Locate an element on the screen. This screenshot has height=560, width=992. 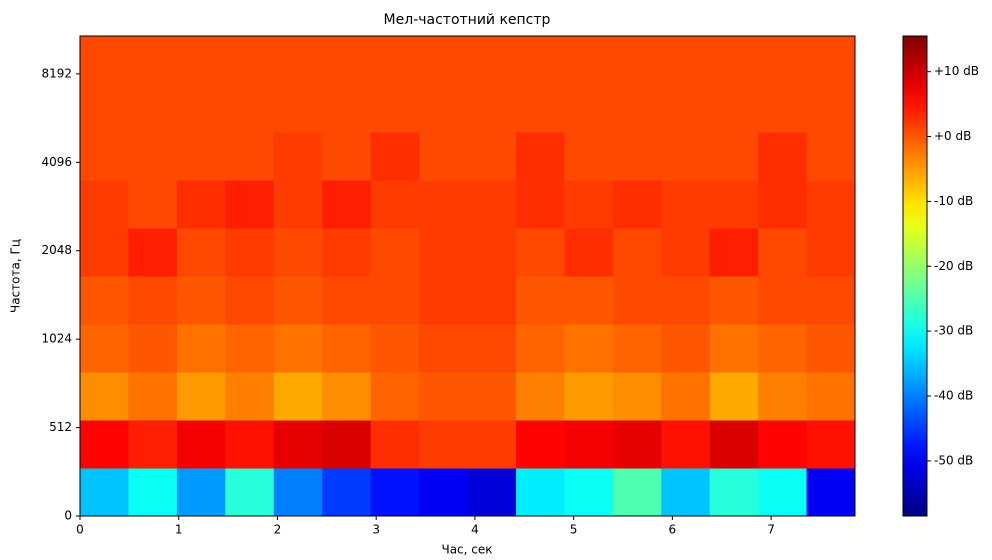
x-tick-label: 2 is located at coordinates (278, 530).